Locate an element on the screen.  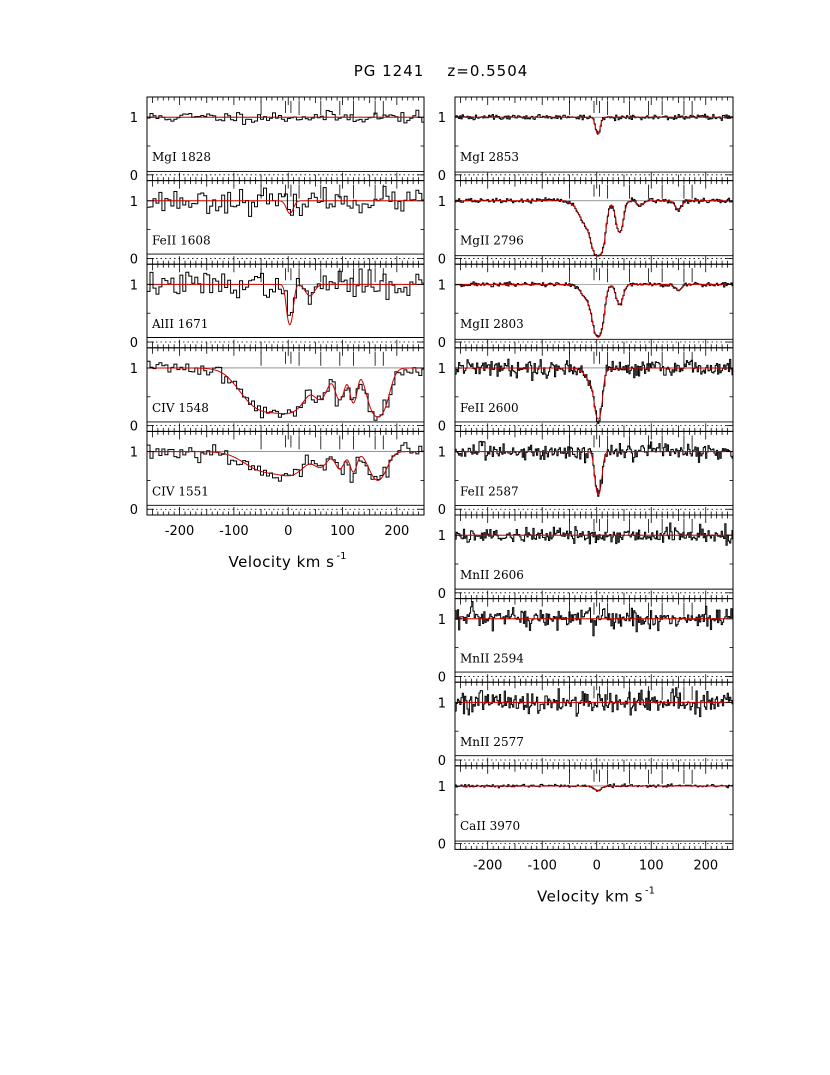
ion-label: FeII 2587 is located at coordinates (489, 491).